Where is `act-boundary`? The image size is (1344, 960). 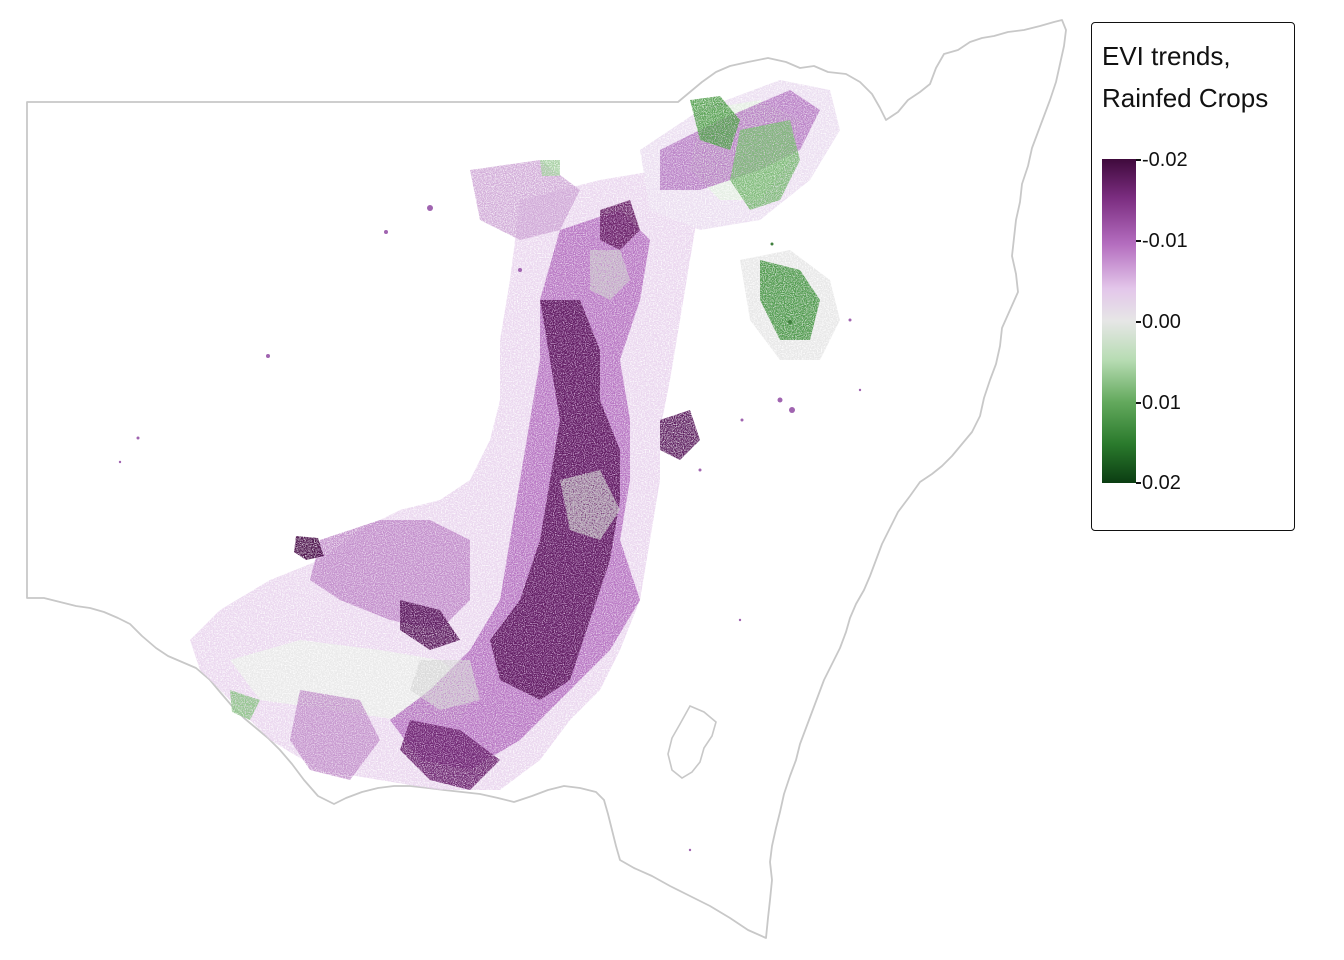
act-boundary is located at coordinates (692, 741).